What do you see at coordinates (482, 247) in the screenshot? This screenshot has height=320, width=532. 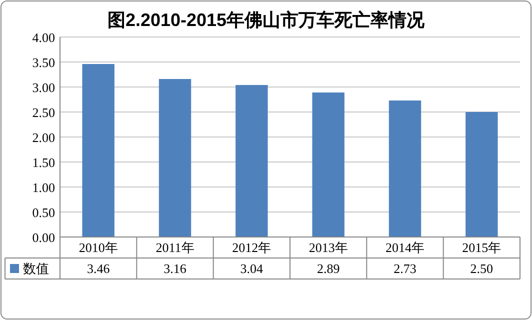 I see `x-tick-label: 2015年` at bounding box center [482, 247].